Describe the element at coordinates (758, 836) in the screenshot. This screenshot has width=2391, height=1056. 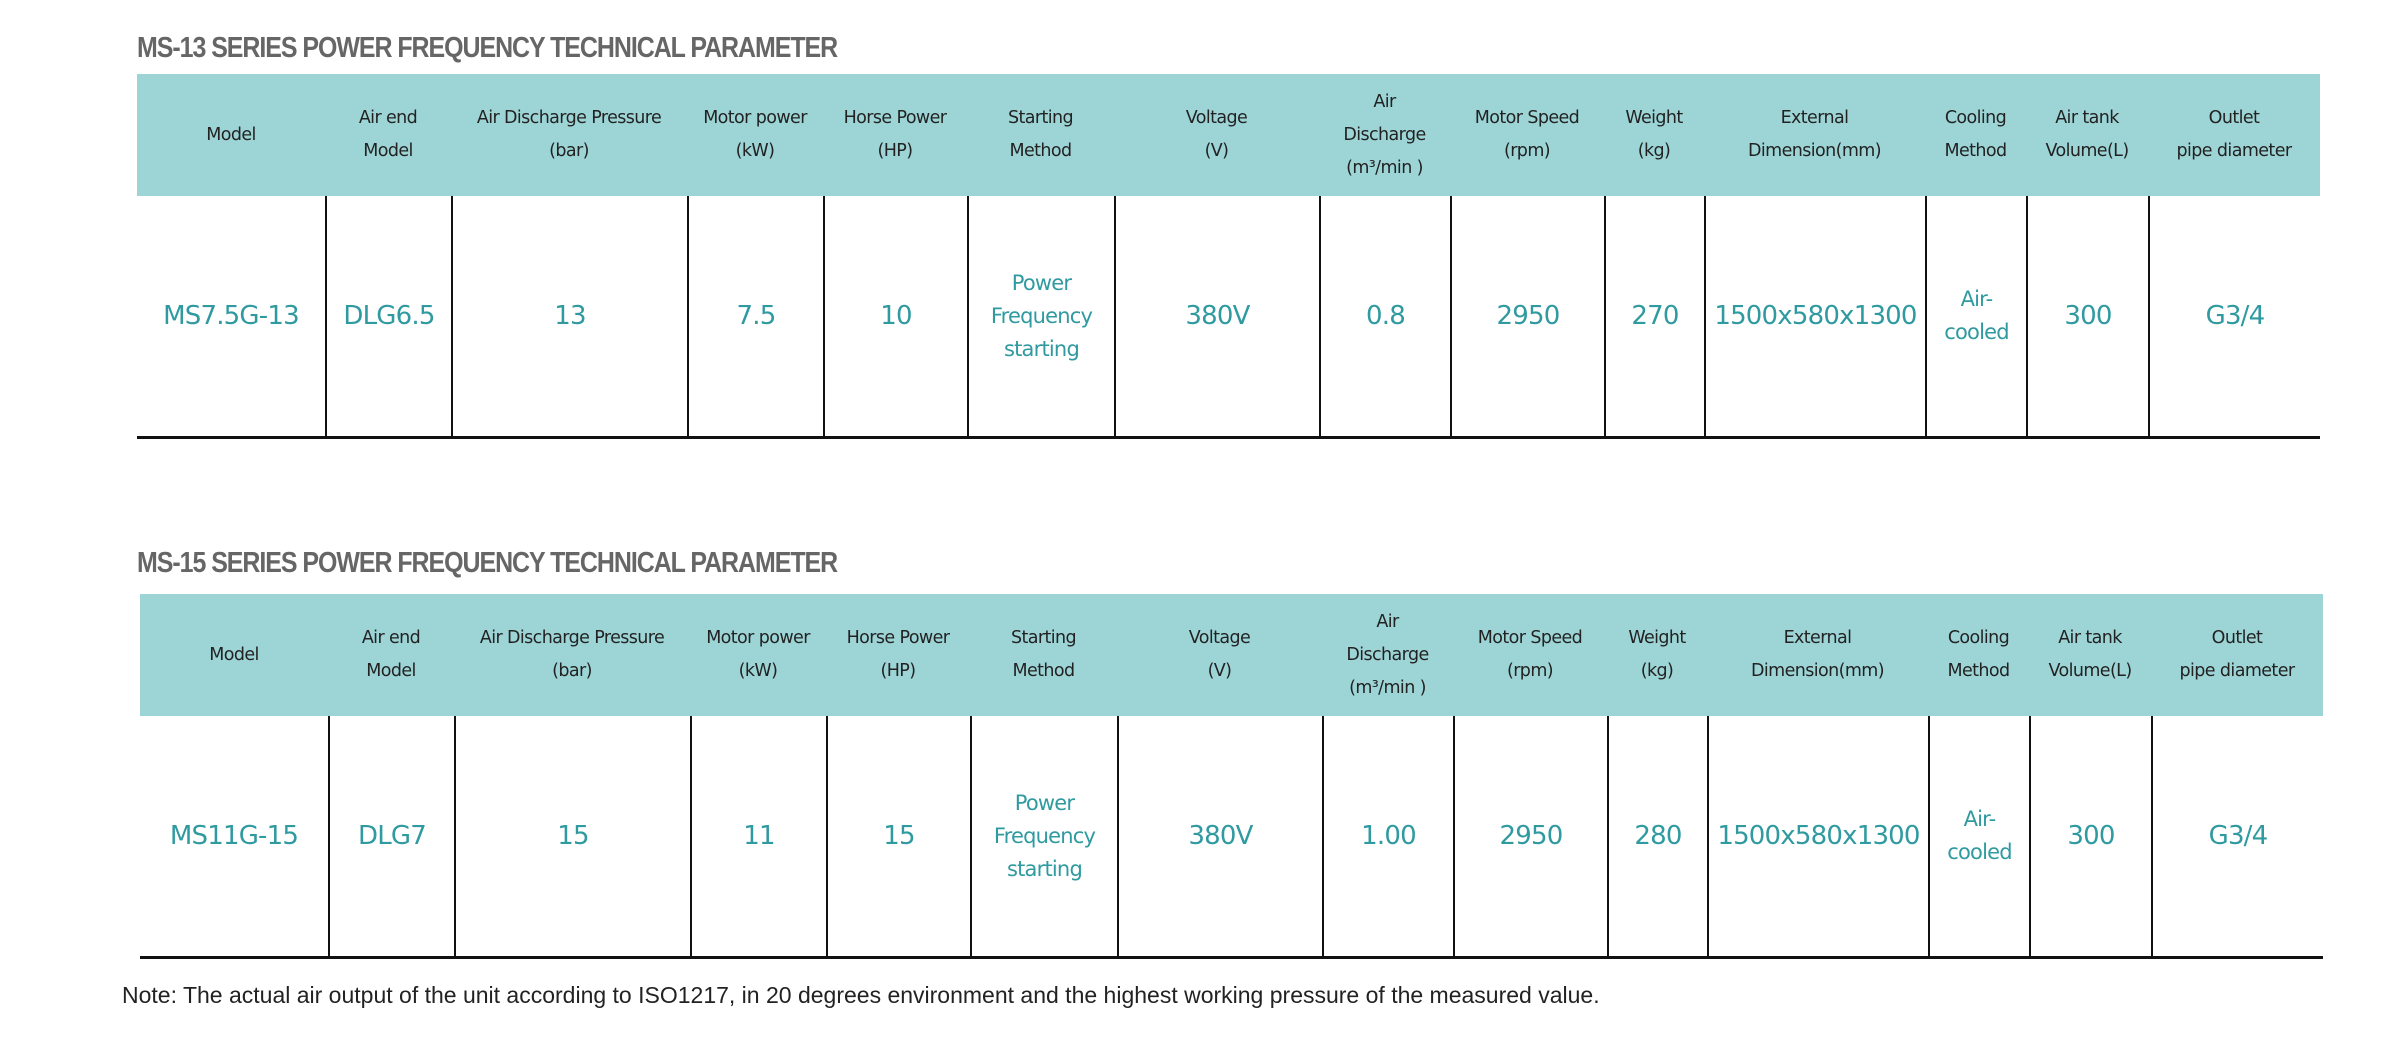
I see `cell-motor-power: 11` at that location.